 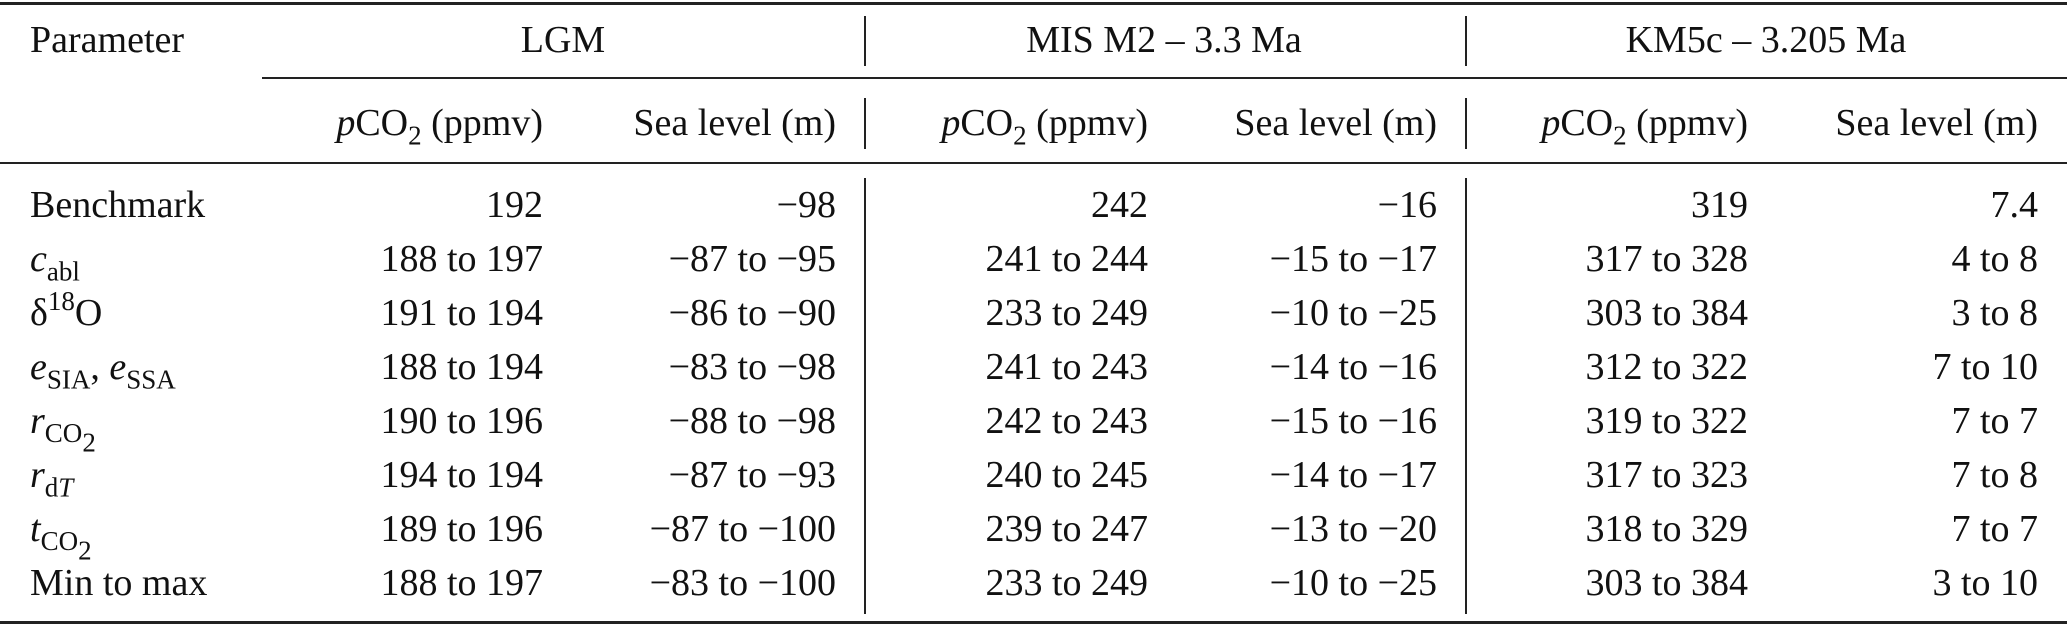 What do you see at coordinates (752, 421) in the screenshot?
I see `table-cell: −88 to −98` at bounding box center [752, 421].